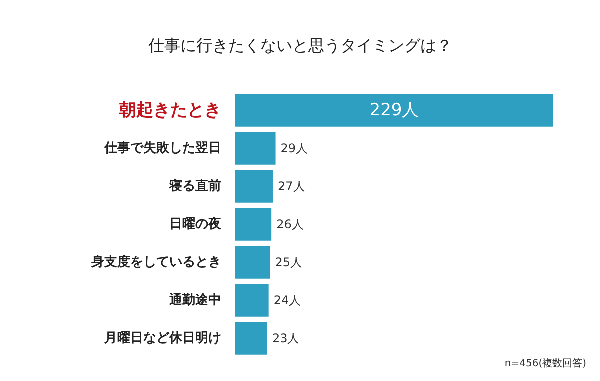 This screenshot has height=381, width=600. I want to click on chart-title: 仕事に行きたくないと思うタイミングは？, so click(300, 45).